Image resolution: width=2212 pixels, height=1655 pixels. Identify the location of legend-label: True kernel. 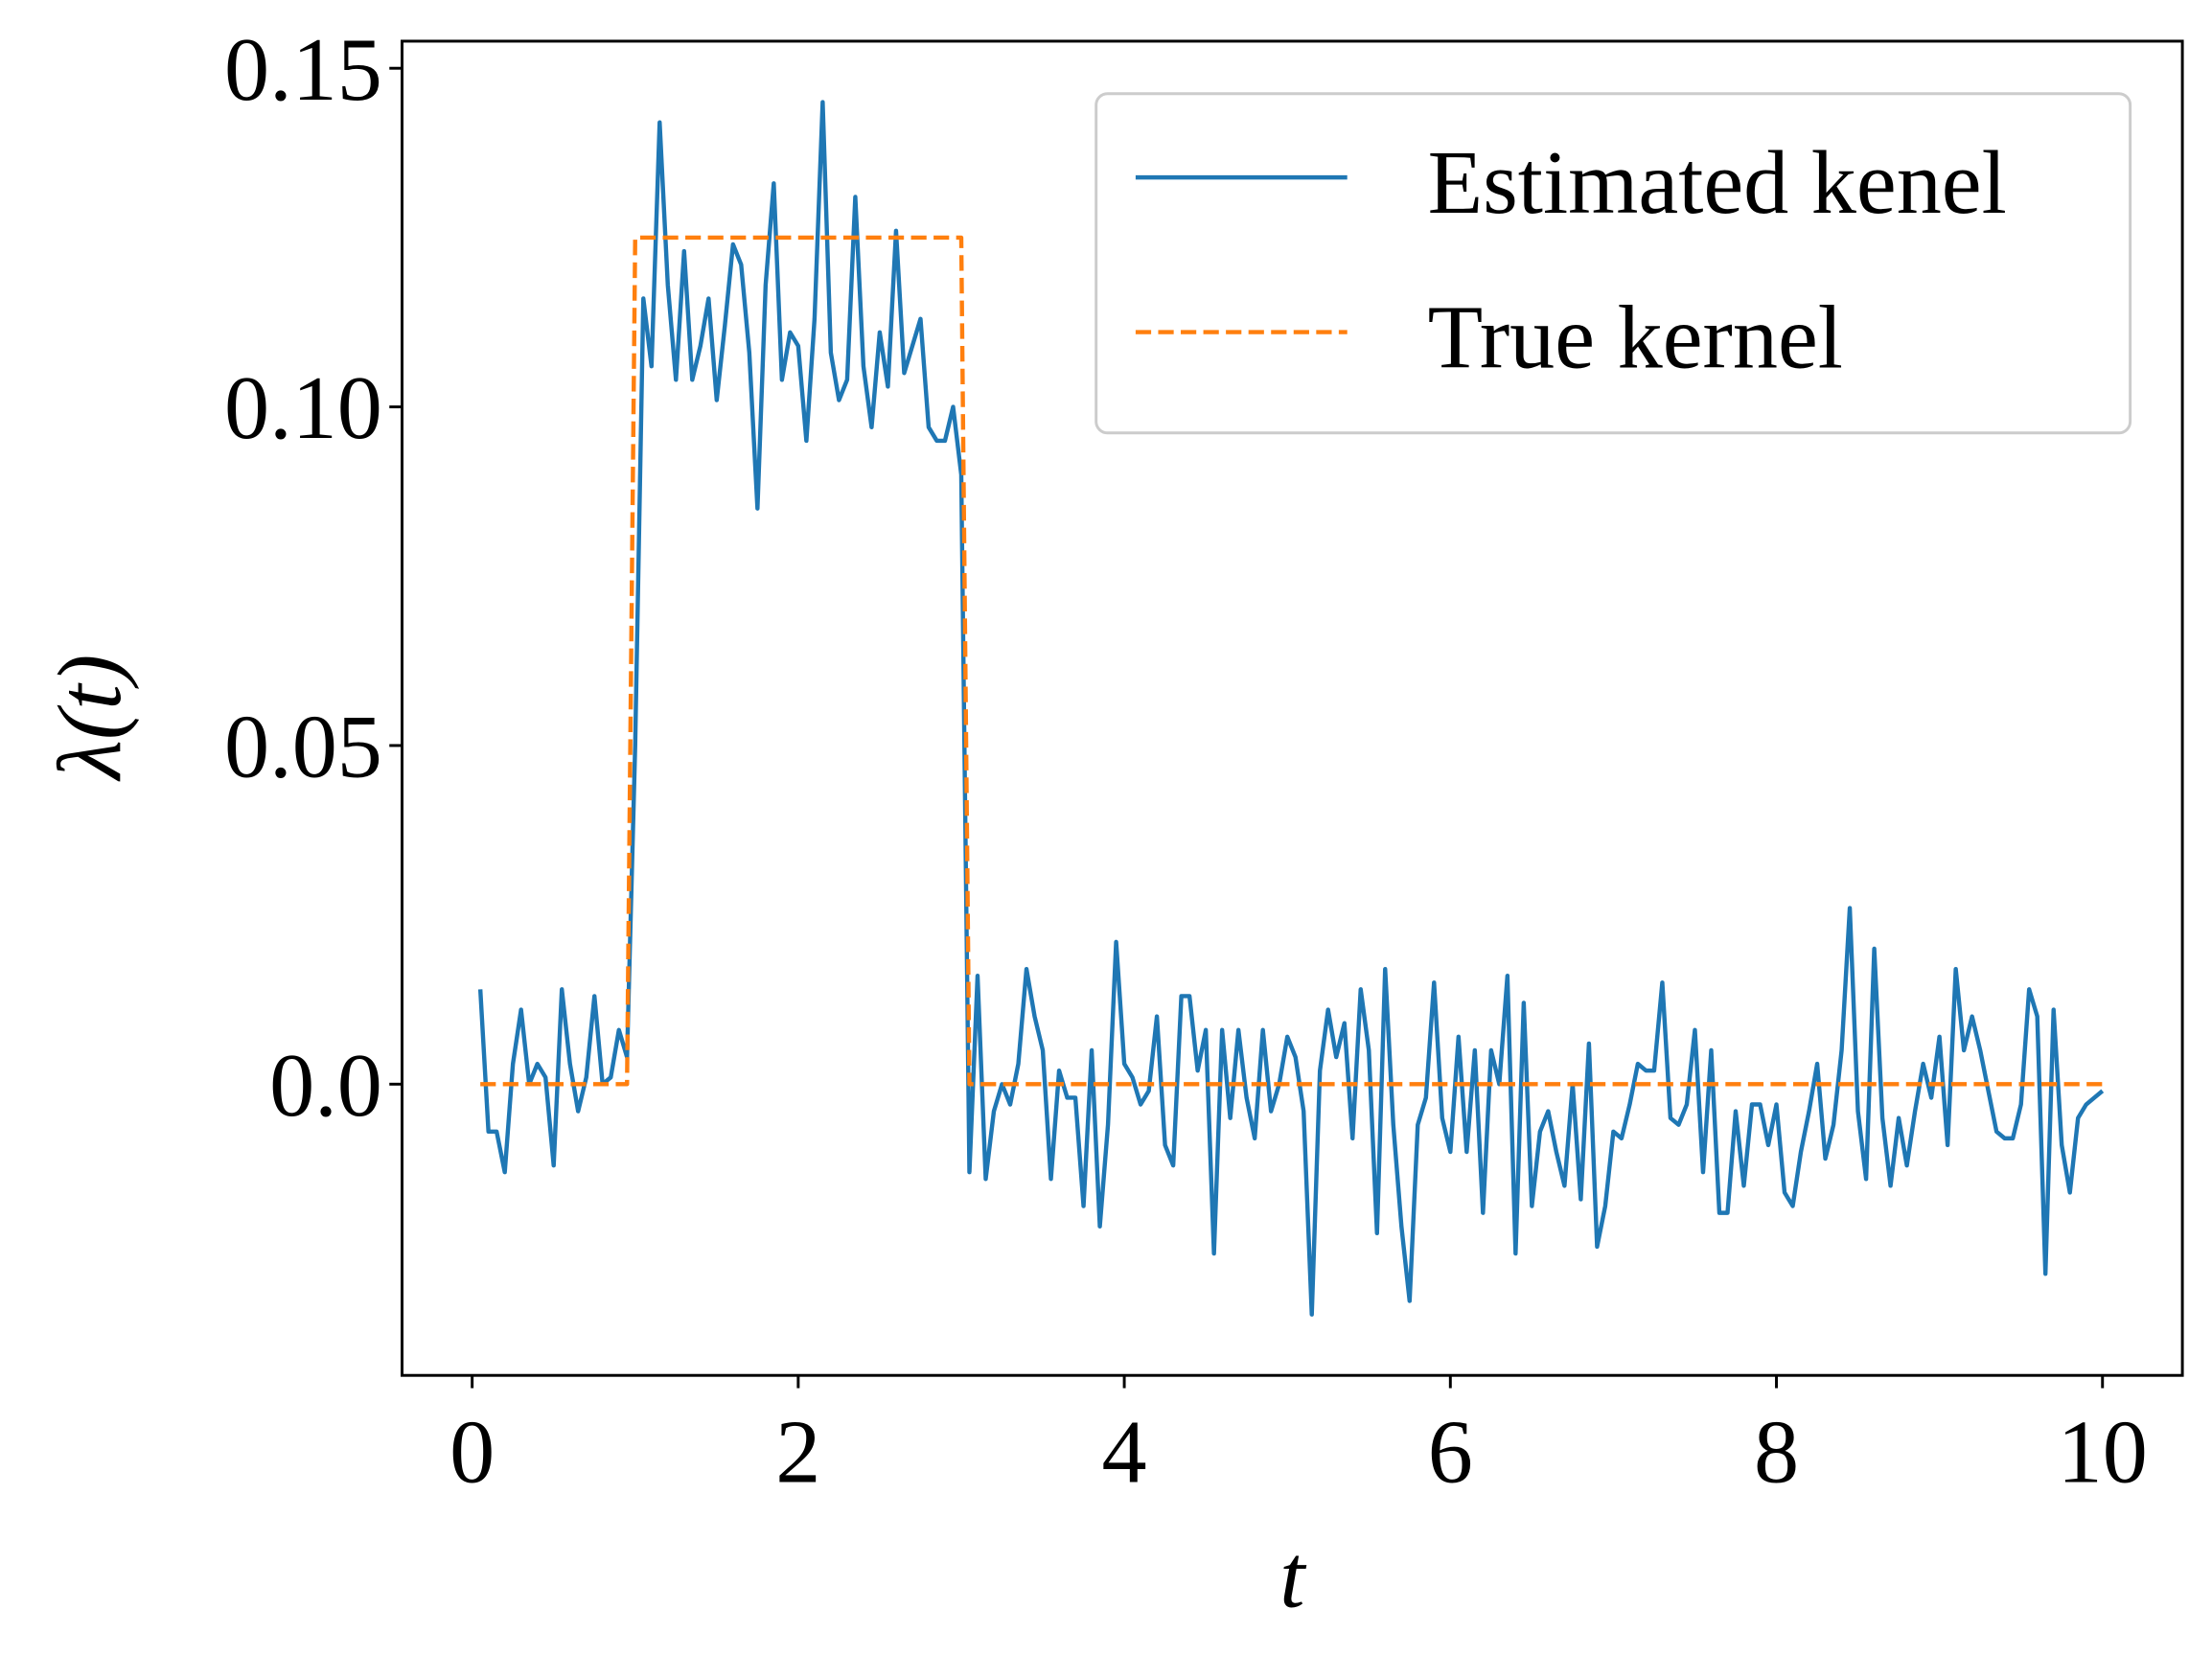
(1636, 337).